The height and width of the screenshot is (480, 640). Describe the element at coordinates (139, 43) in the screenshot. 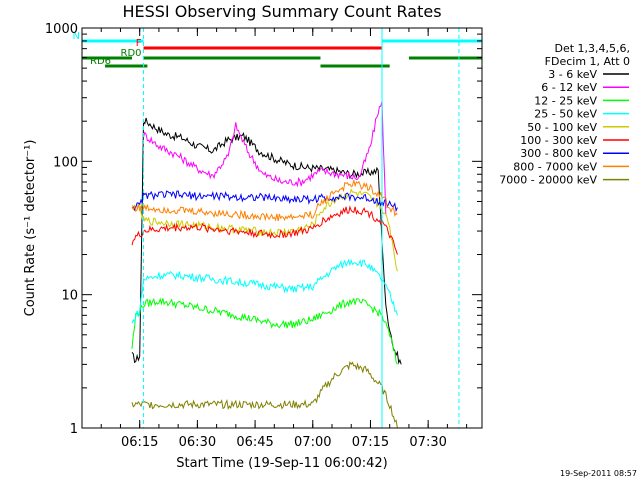

I see `flag-label-f: F` at that location.